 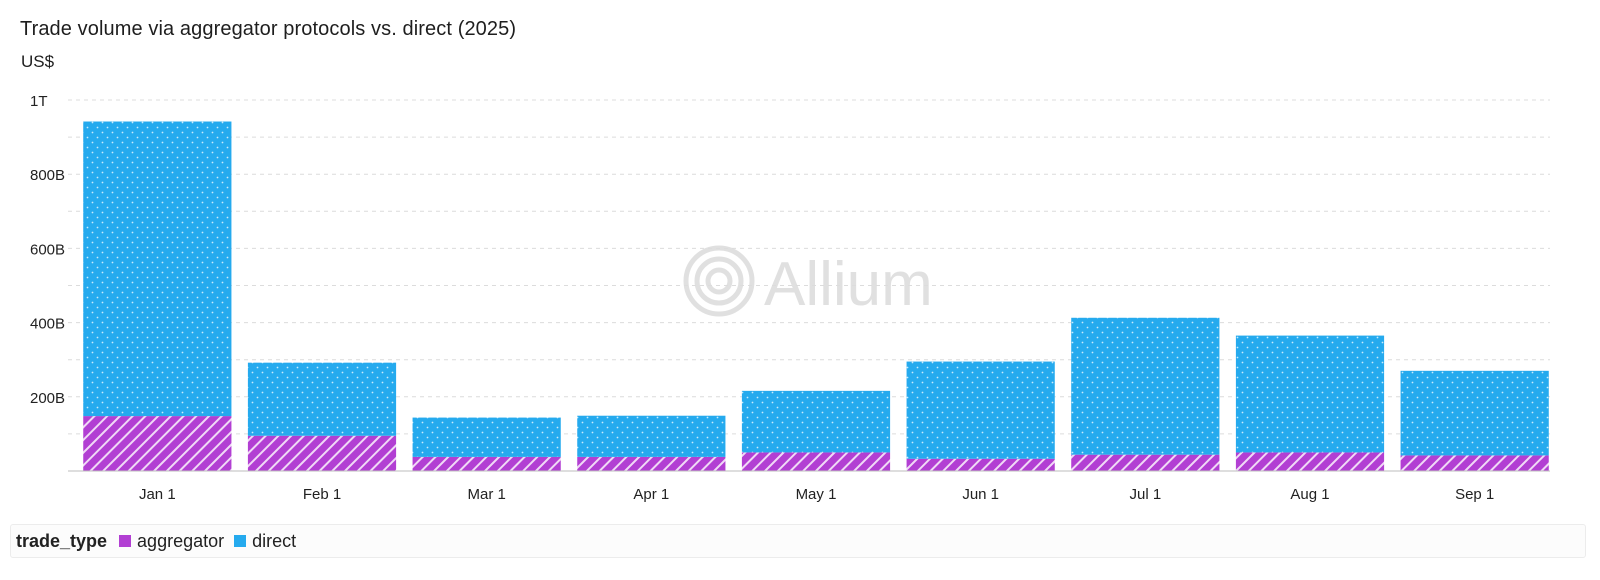 I want to click on x-tick-label: Aug 1, so click(x=1309, y=494).